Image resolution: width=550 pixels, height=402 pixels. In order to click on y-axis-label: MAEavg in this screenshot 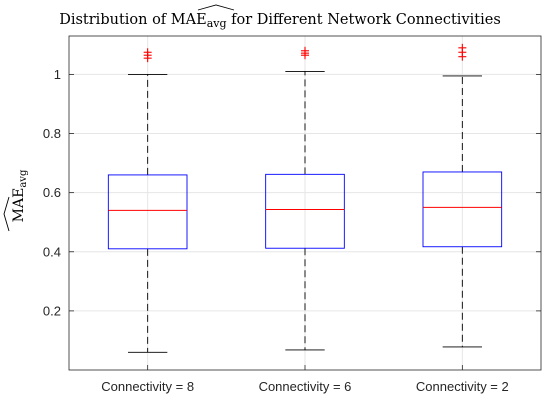, I will do `click(16, 200)`.